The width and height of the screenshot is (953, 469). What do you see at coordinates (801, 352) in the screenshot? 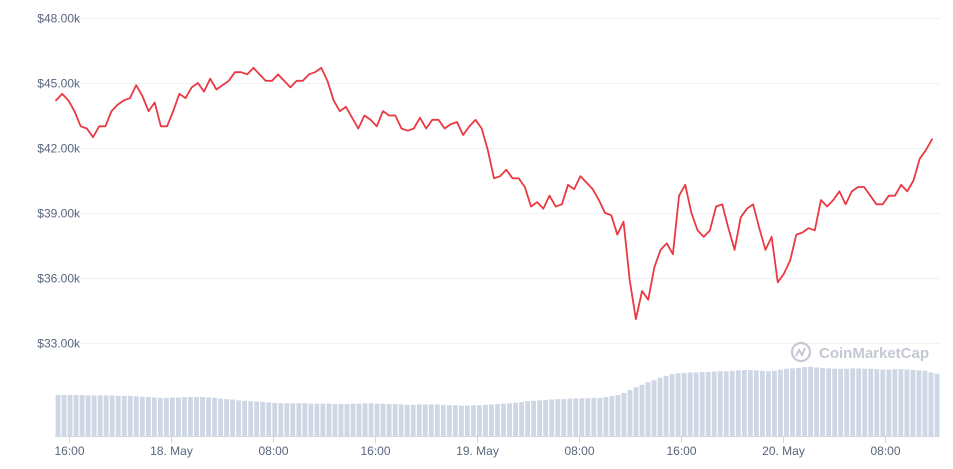
I see `coinmarketcap-logo-icon` at bounding box center [801, 352].